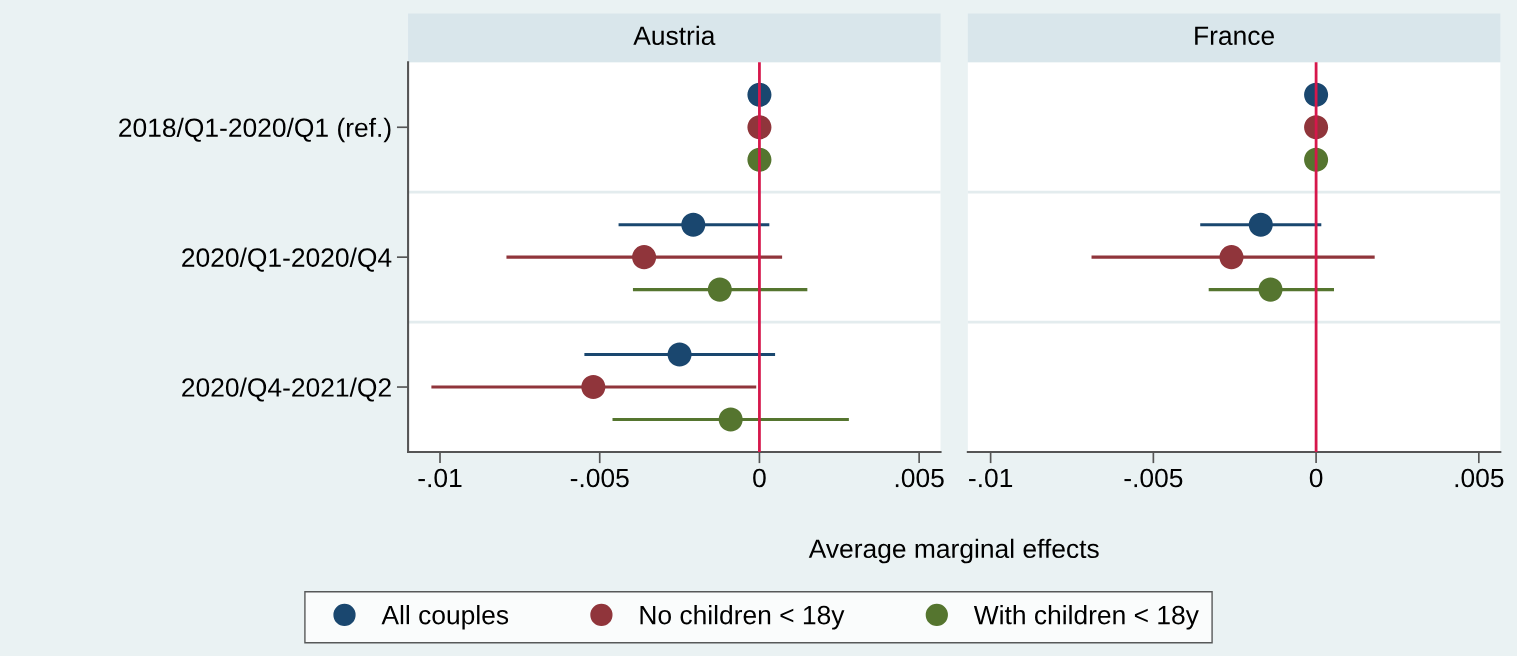 The image size is (1517, 656). Describe the element at coordinates (1086, 617) in the screenshot. I see `legend-label: With children < 18y` at that location.